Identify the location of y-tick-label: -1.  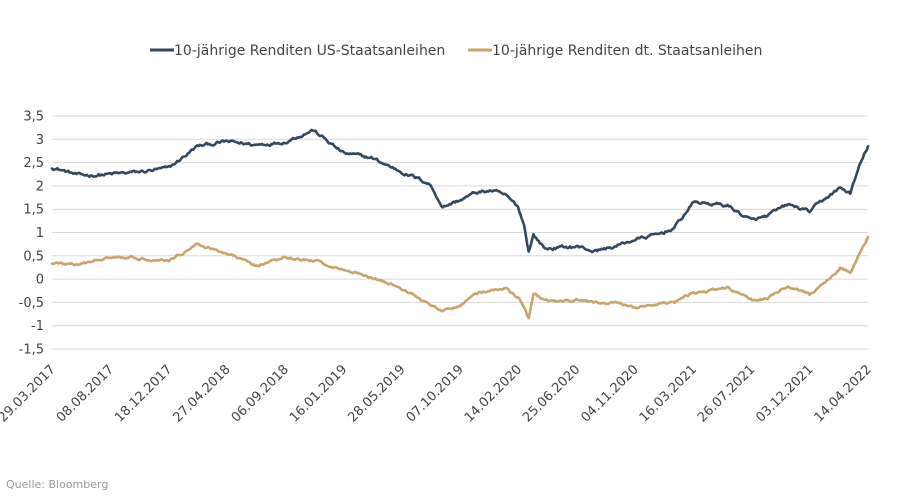
(37, 326).